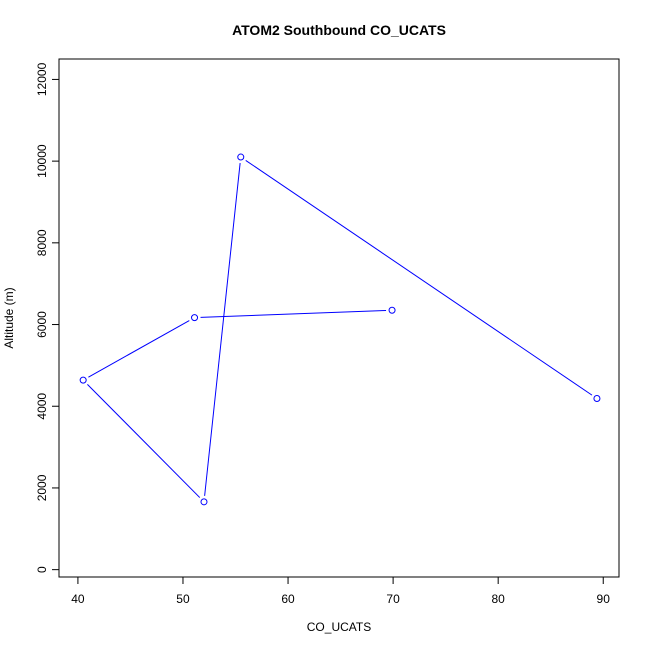 This screenshot has width=650, height=650. What do you see at coordinates (604, 599) in the screenshot?
I see `x-tick-label: 90` at bounding box center [604, 599].